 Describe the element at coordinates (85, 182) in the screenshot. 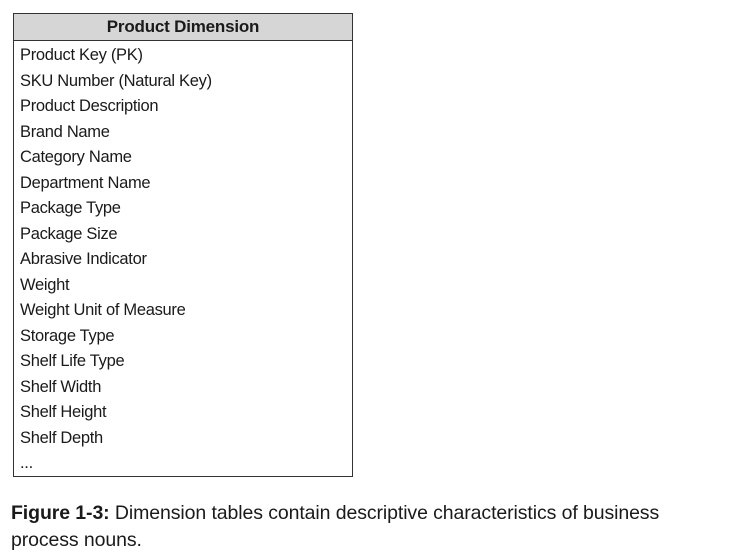

I see `attribute-department-name: Department Name` at that location.